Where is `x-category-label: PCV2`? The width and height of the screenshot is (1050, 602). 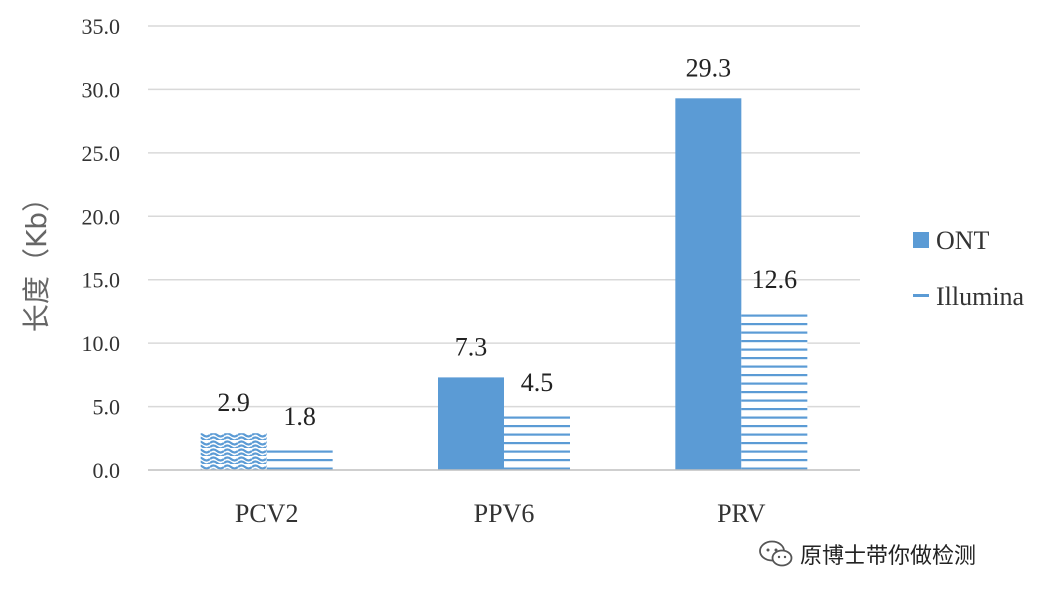
x-category-label: PCV2 is located at coordinates (267, 513).